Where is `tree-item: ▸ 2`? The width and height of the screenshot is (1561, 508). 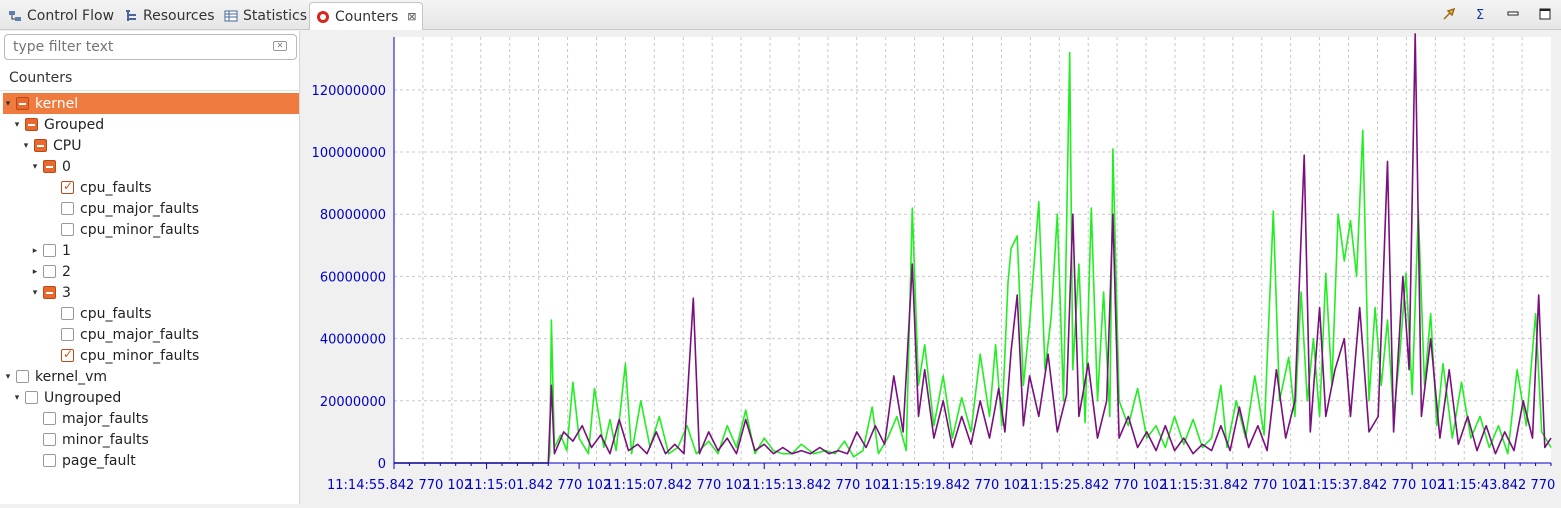 tree-item: ▸ 2 is located at coordinates (151, 271).